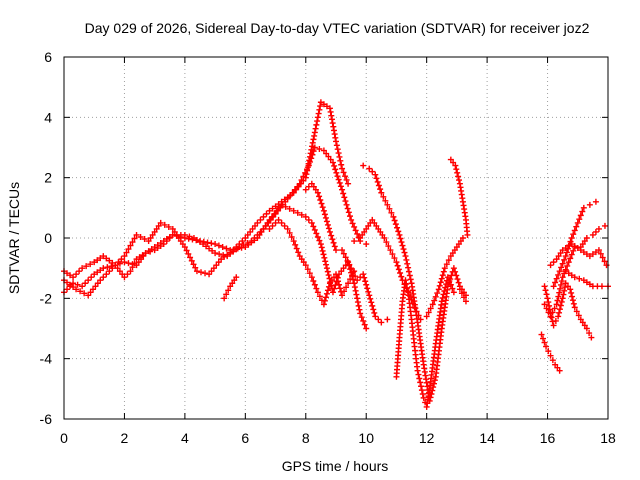 Image resolution: width=640 pixels, height=480 pixels. What do you see at coordinates (64, 438) in the screenshot?
I see `x-tick-label: 0` at bounding box center [64, 438].